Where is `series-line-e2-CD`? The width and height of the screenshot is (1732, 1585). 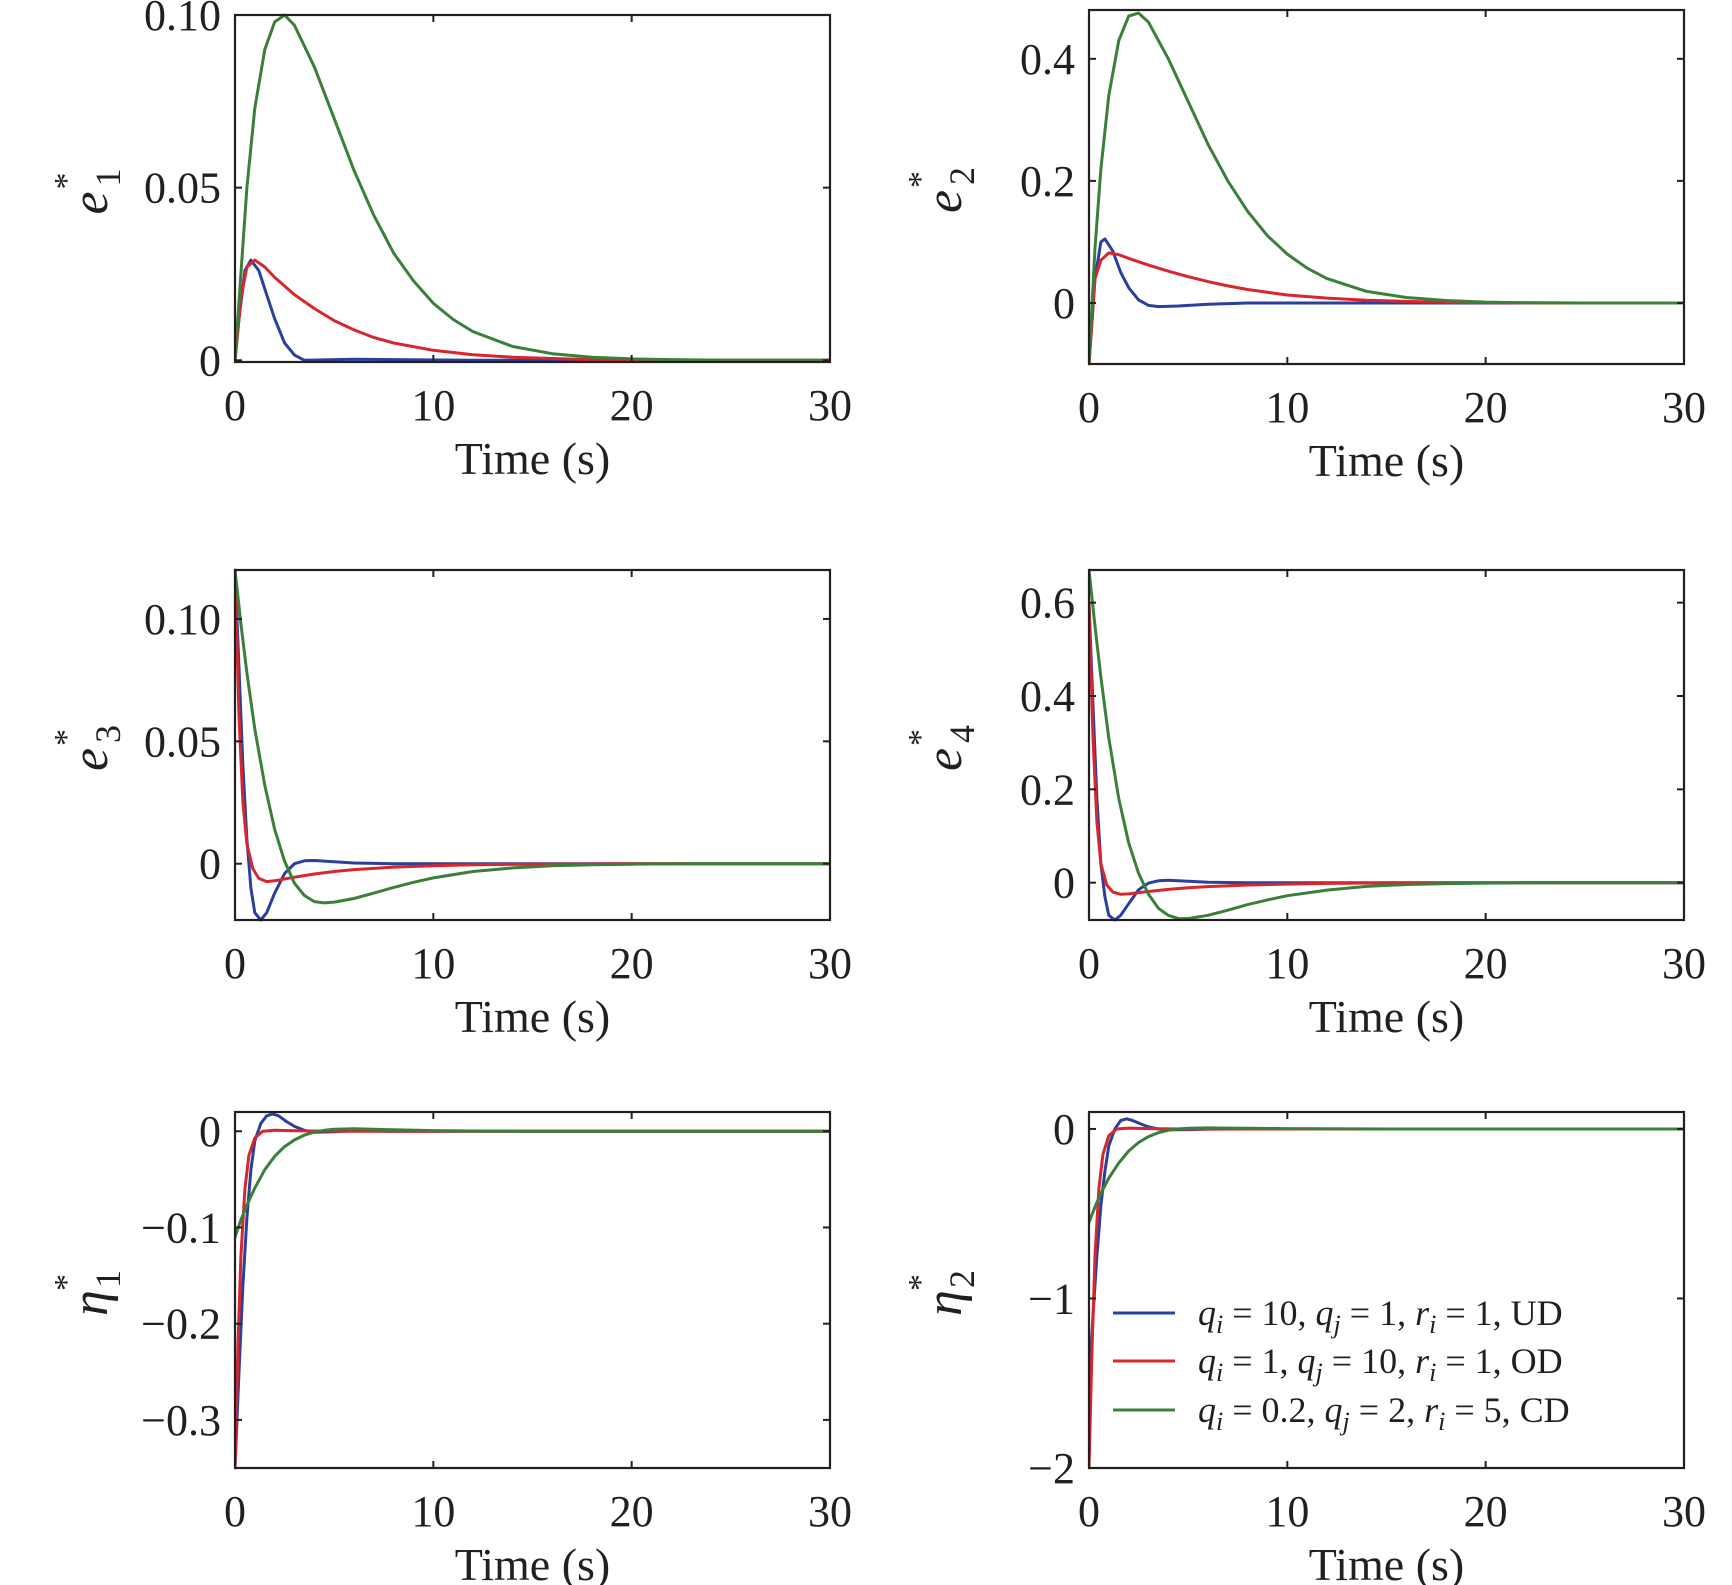
series-line-e2-CD is located at coordinates (1386, 188).